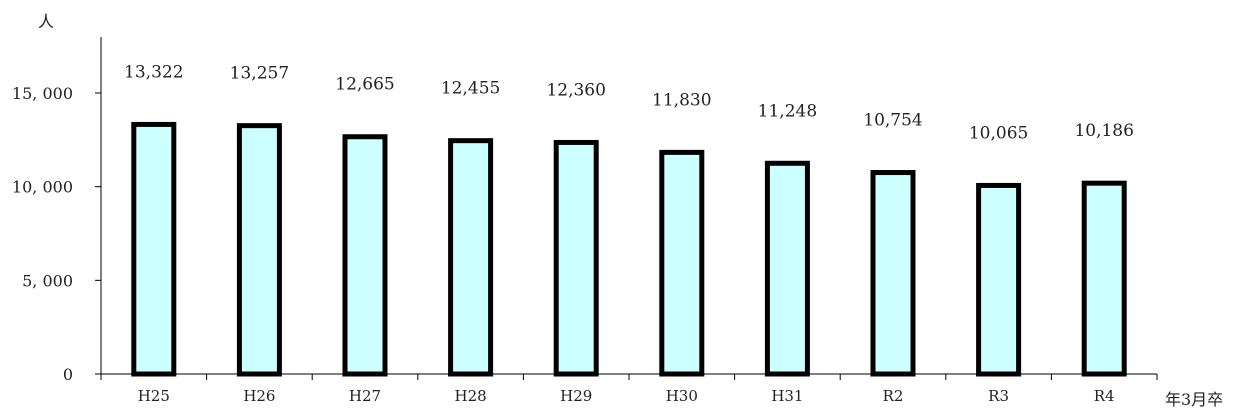 The width and height of the screenshot is (1247, 417). What do you see at coordinates (471, 396) in the screenshot?
I see `category-label: H28` at bounding box center [471, 396].